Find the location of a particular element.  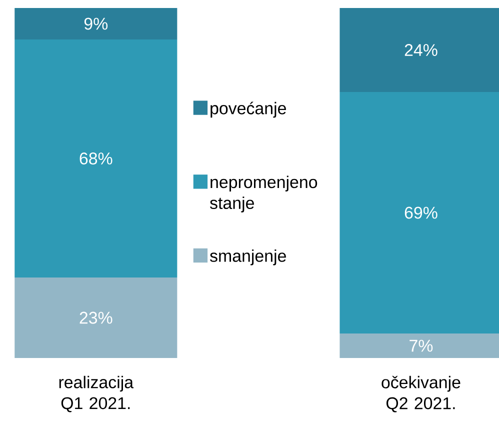

data-label: 7% is located at coordinates (421, 346).